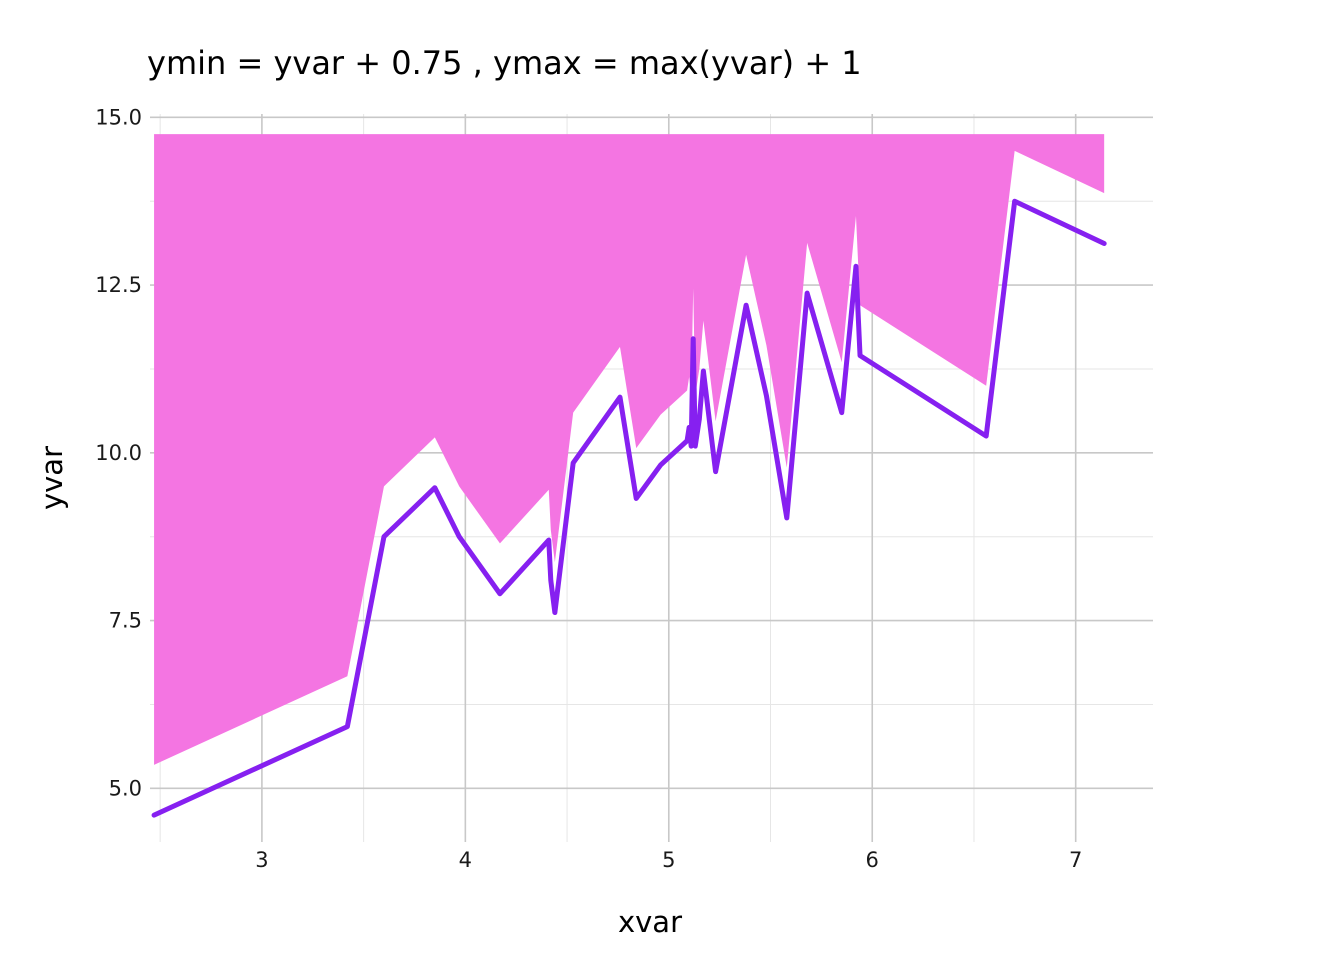 The image size is (1344, 960). What do you see at coordinates (118, 117) in the screenshot?
I see `y-tick-label: 15.0` at bounding box center [118, 117].